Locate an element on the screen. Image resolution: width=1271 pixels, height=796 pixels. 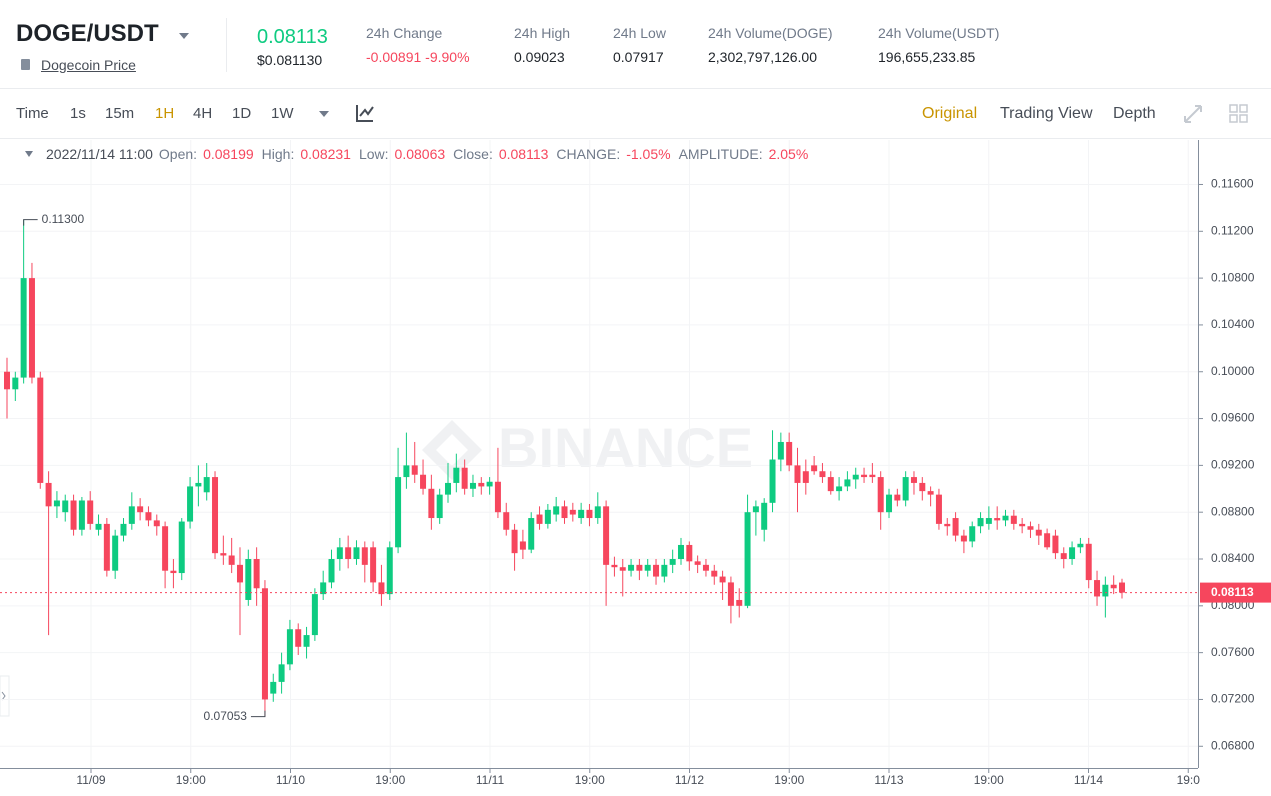
x-tick-label: 11/14 is located at coordinates (1088, 780).